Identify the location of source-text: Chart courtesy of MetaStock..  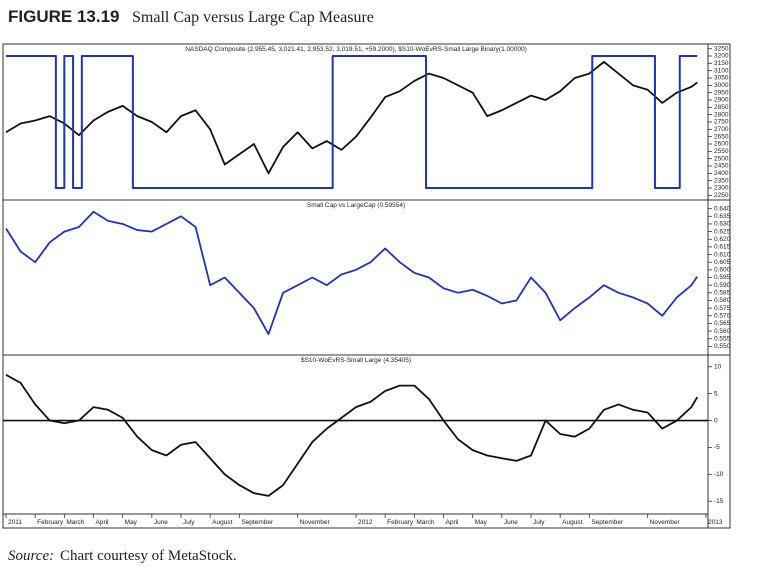
(148, 556).